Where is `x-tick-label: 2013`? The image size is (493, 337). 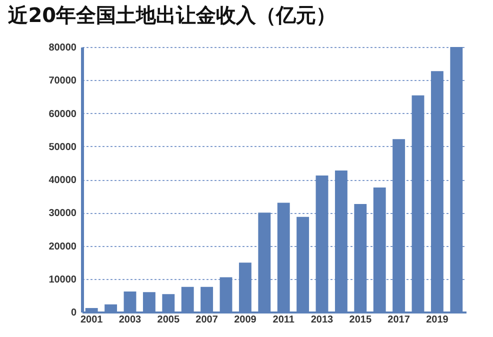
x-tick-label: 2013 is located at coordinates (322, 320).